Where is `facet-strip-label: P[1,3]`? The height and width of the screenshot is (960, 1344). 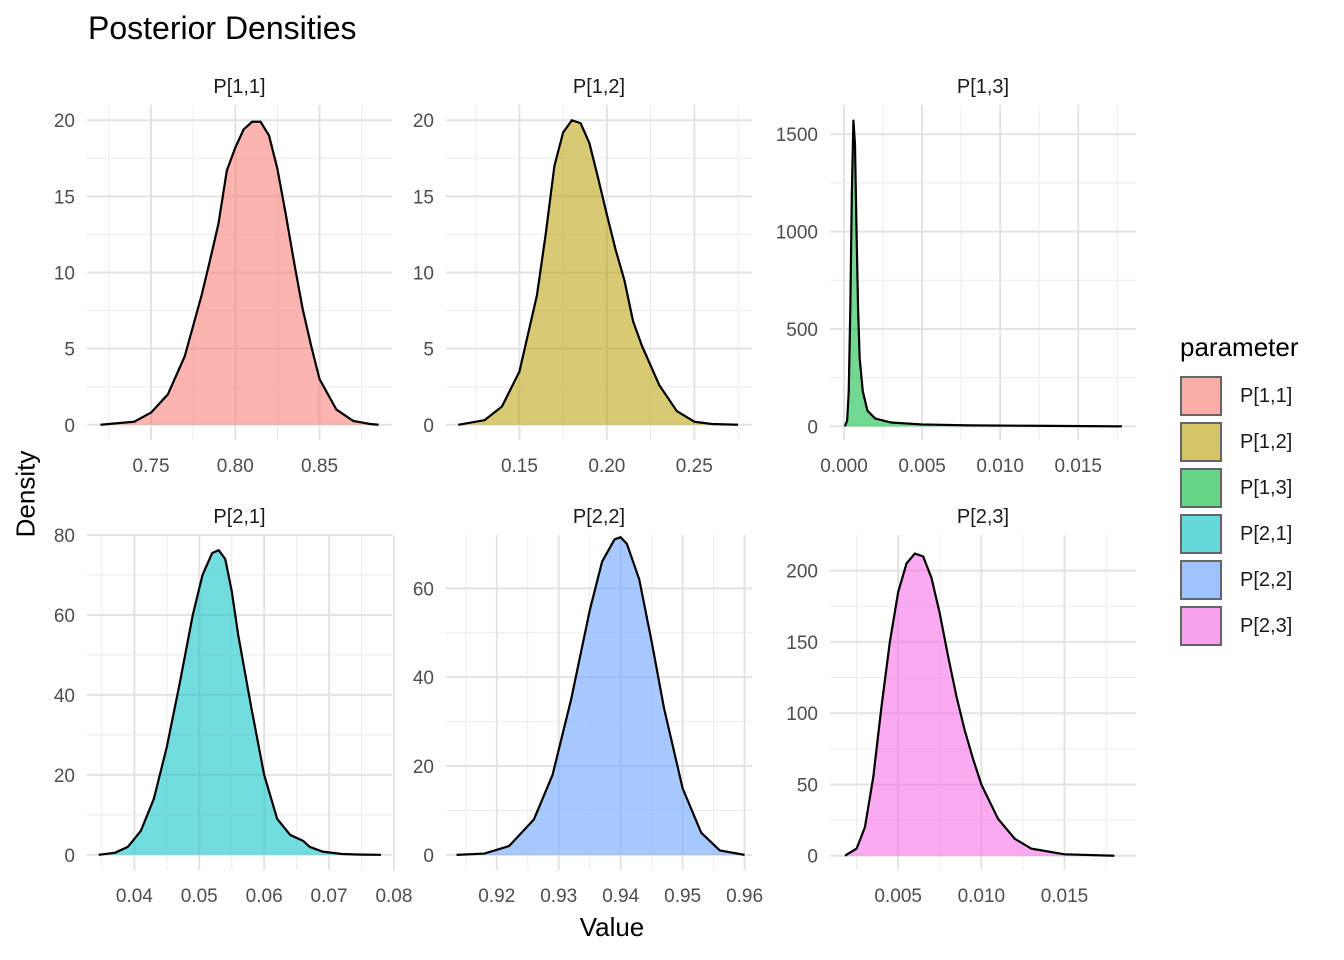 facet-strip-label: P[1,3] is located at coordinates (983, 87).